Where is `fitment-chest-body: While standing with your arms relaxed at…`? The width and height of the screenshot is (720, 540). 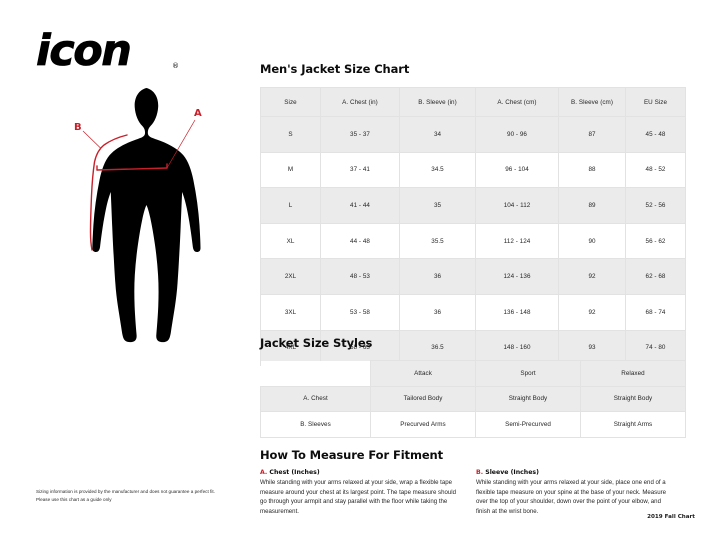
fitment-chest-body: While standing with your arms relaxed at… is located at coordinates (358, 497).